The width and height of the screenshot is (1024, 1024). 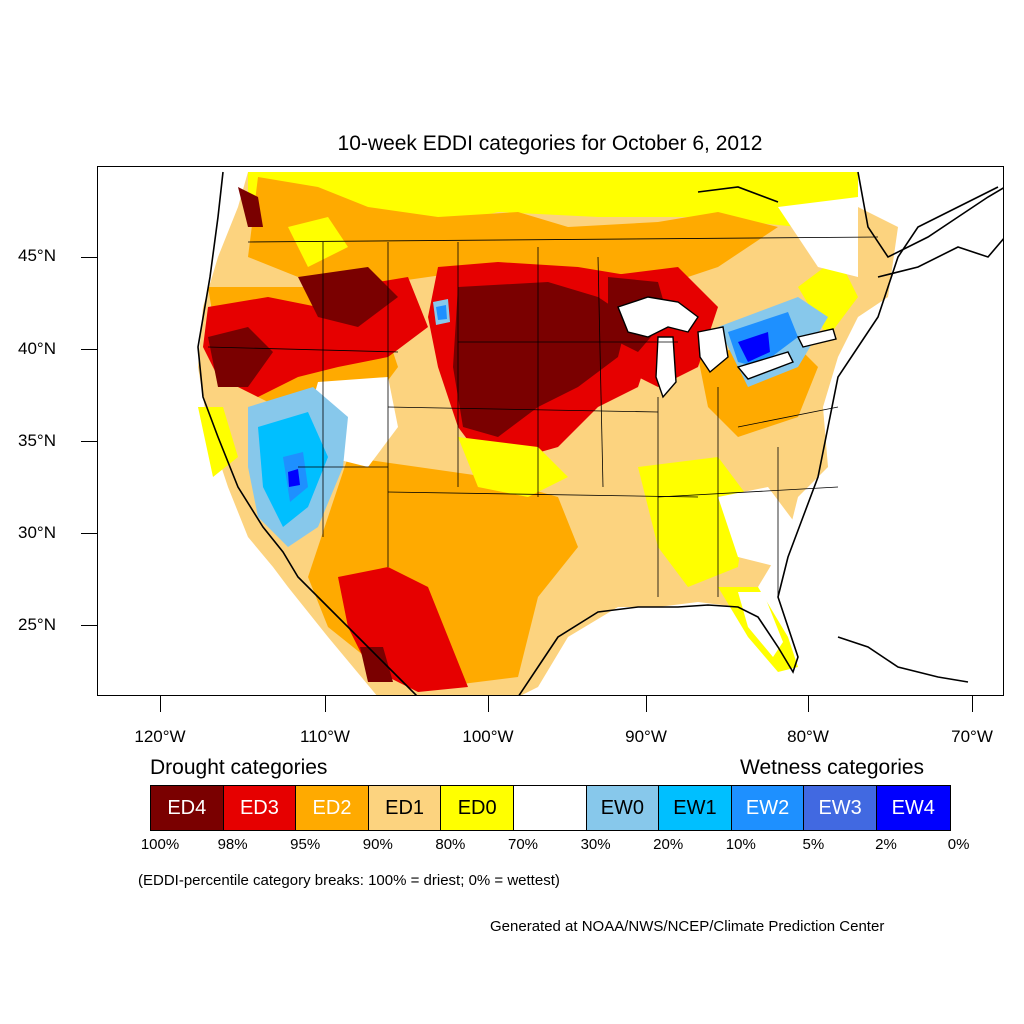 I want to click on lon-label-110: 110°W, so click(x=325, y=736).